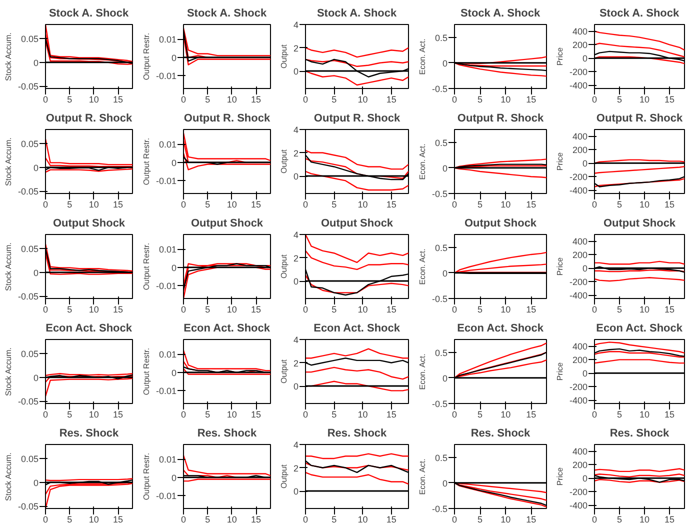  I want to click on chart-title: Output Shock, so click(89, 224).